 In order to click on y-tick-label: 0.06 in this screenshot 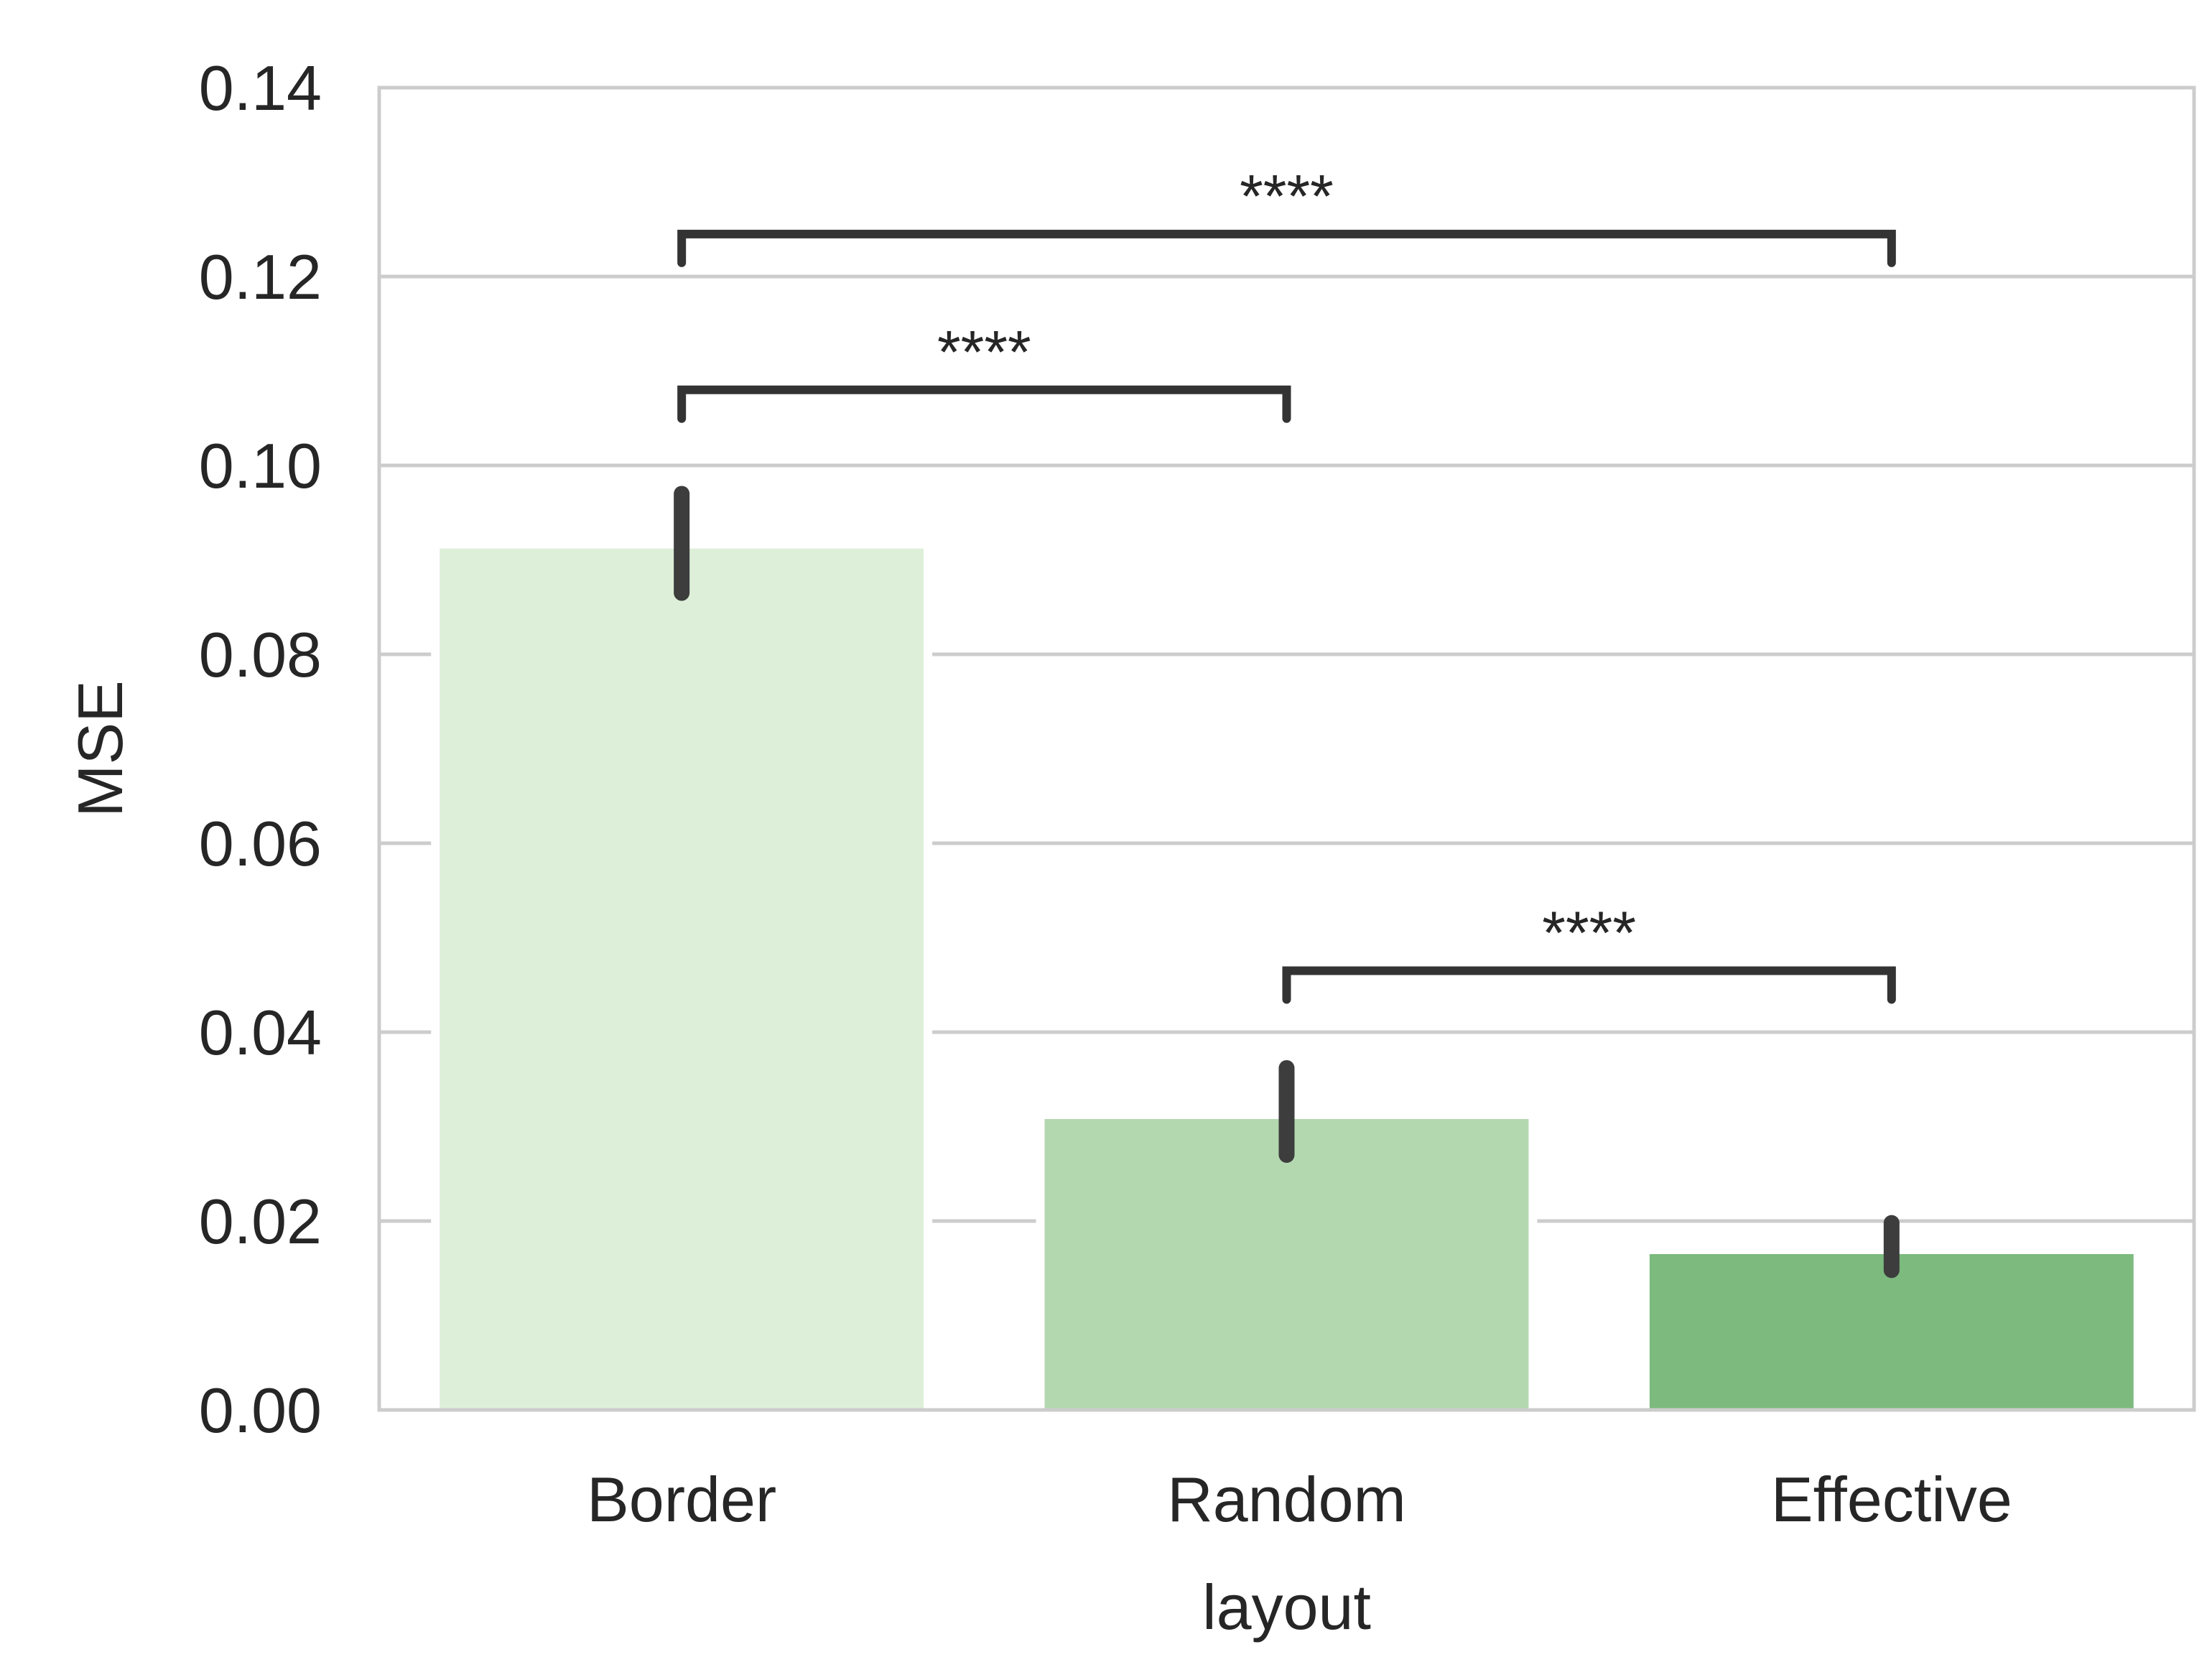, I will do `click(260, 843)`.